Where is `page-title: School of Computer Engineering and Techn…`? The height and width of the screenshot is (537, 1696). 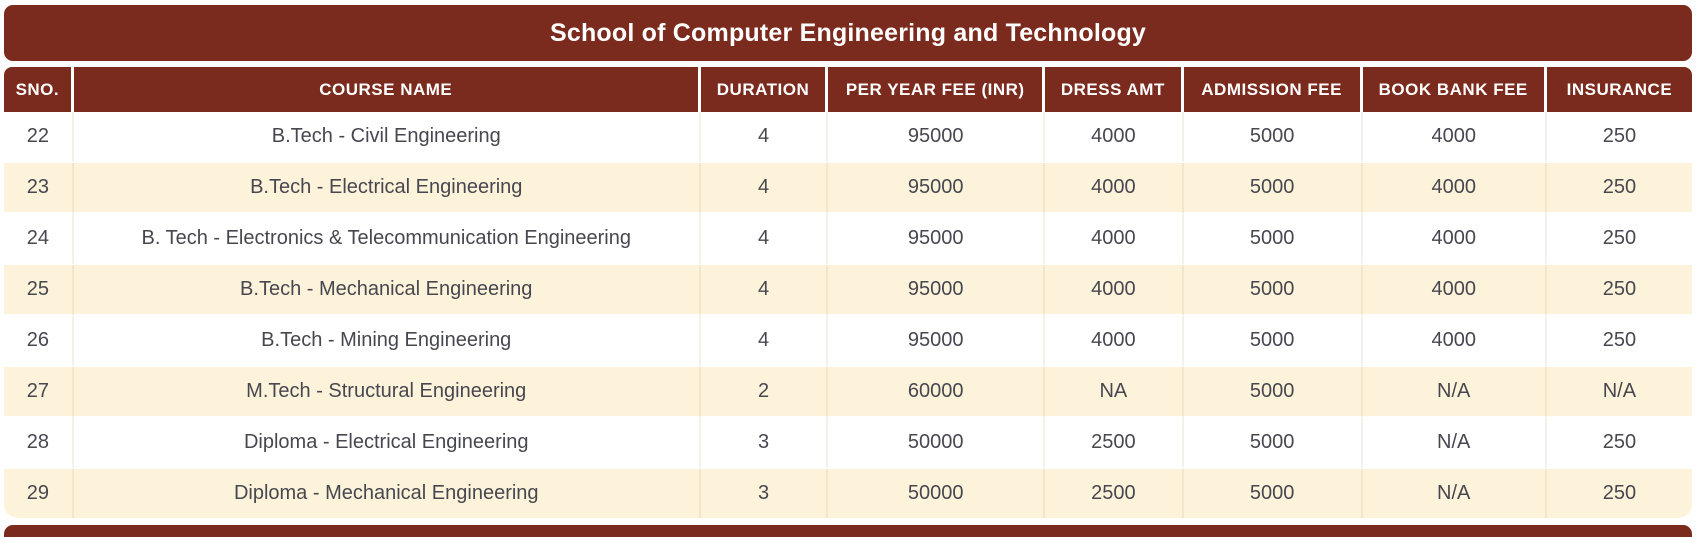 page-title: School of Computer Engineering and Techn… is located at coordinates (848, 32).